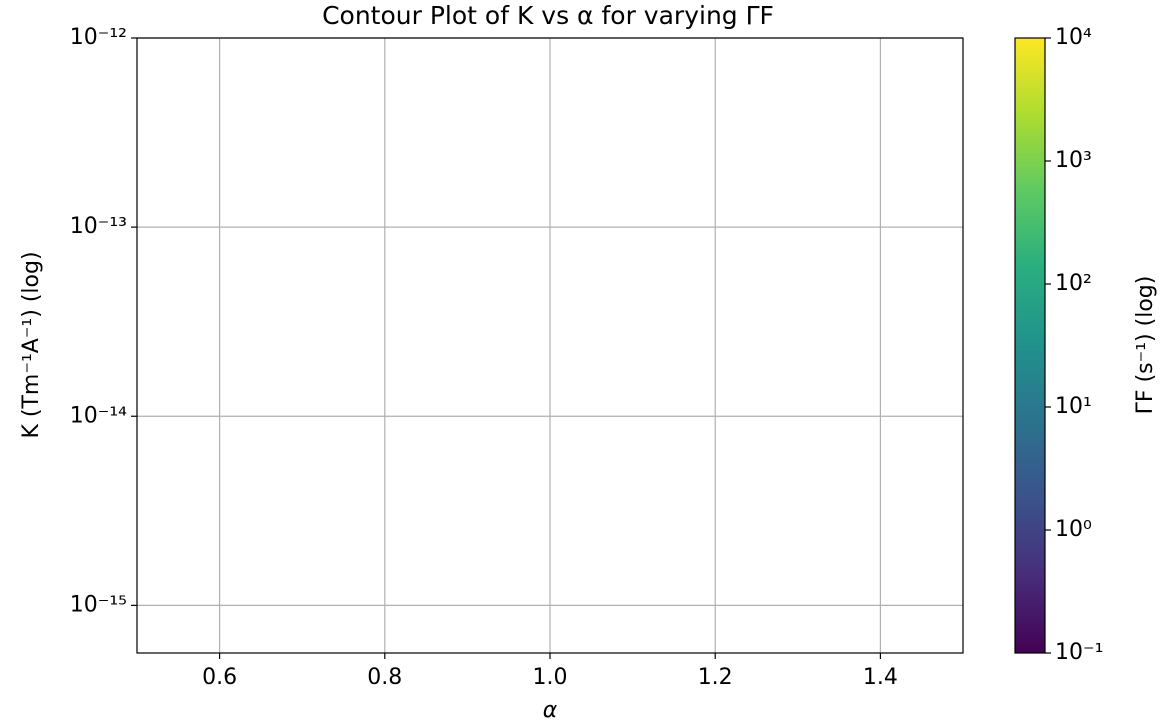 This screenshot has height=726, width=1166. Describe the element at coordinates (1073, 529) in the screenshot. I see `colorbar-tick-label: 10⁰` at that location.